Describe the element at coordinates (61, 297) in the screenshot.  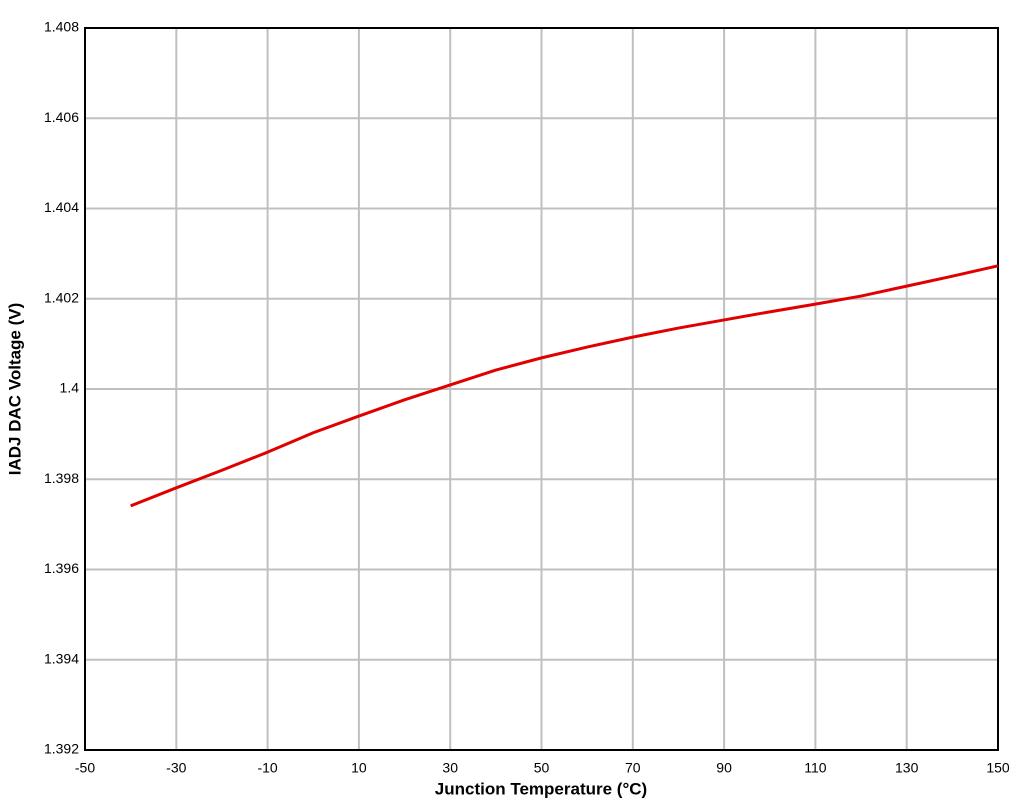
I see `y-tick-label: 1.402` at that location.